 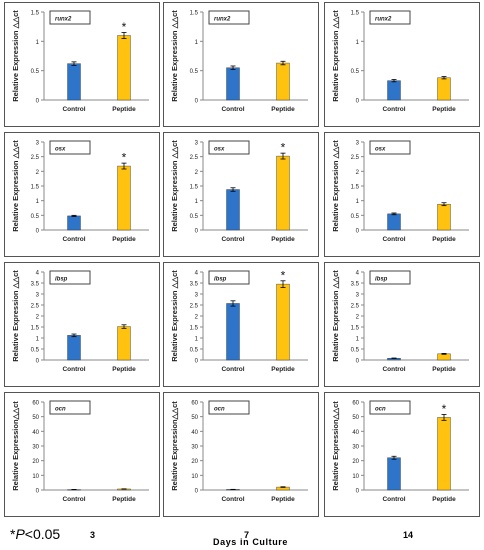 I want to click on significance-note: *P<0.05, so click(x=35, y=534).